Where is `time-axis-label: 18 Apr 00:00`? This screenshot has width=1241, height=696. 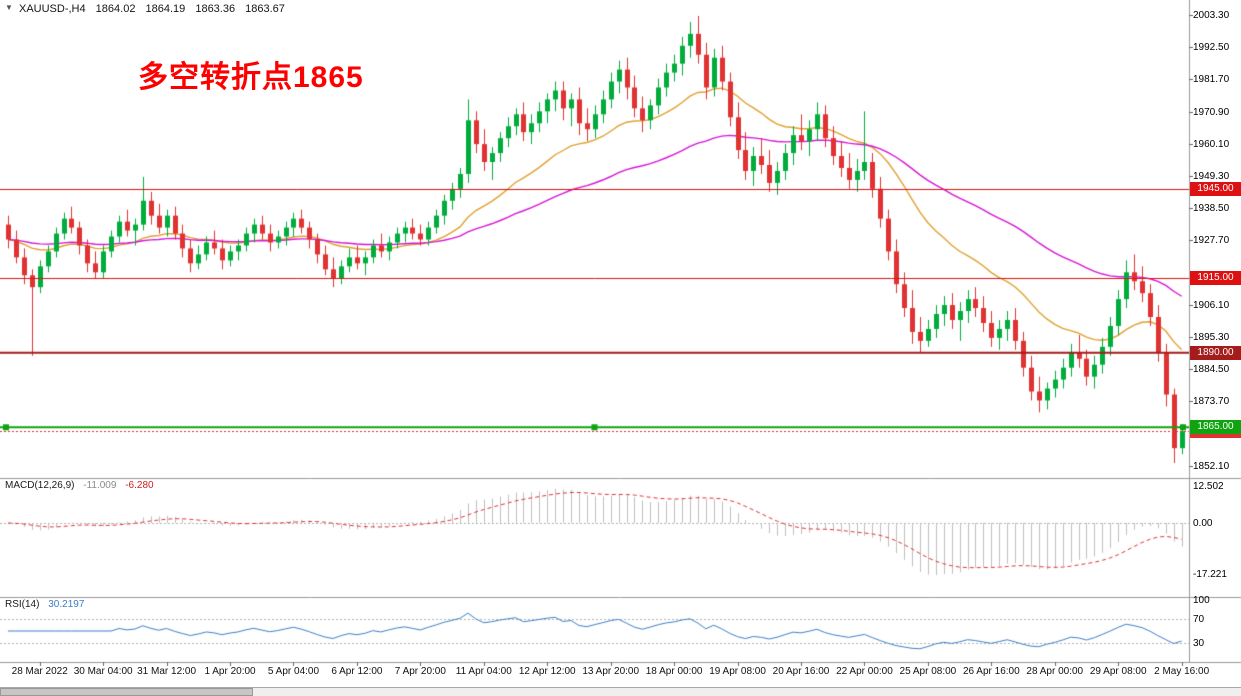 time-axis-label: 18 Apr 00:00 is located at coordinates (674, 671).